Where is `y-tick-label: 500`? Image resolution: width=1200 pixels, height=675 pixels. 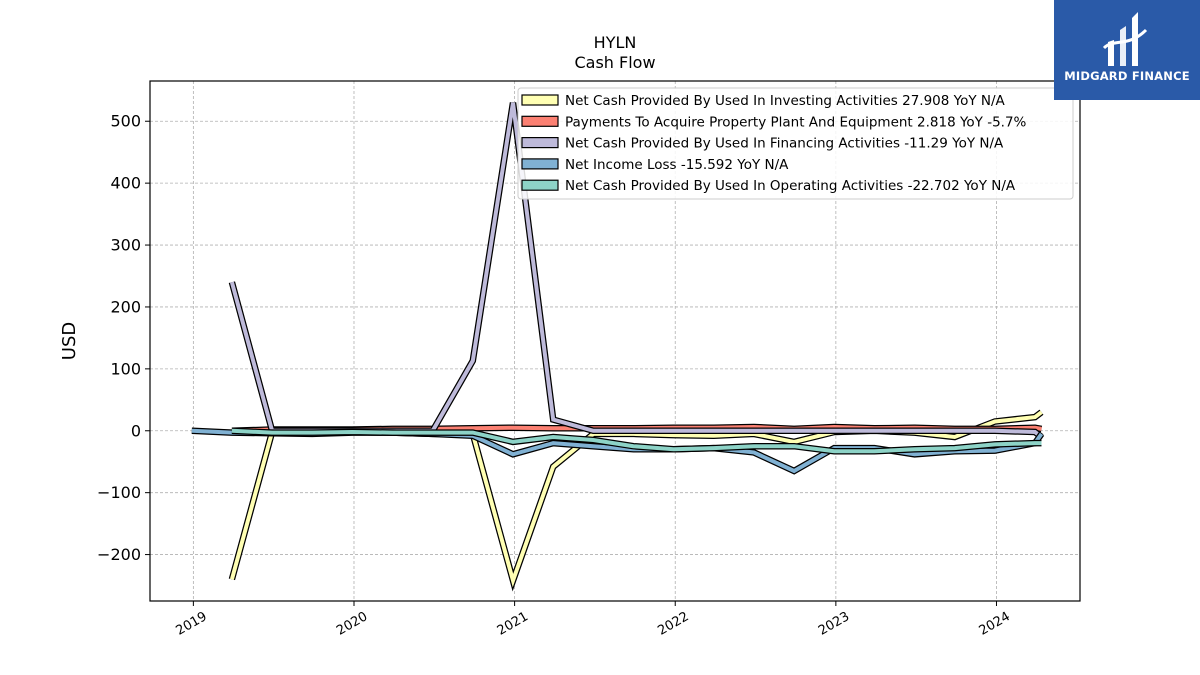
y-tick-label: 500 is located at coordinates (125, 121).